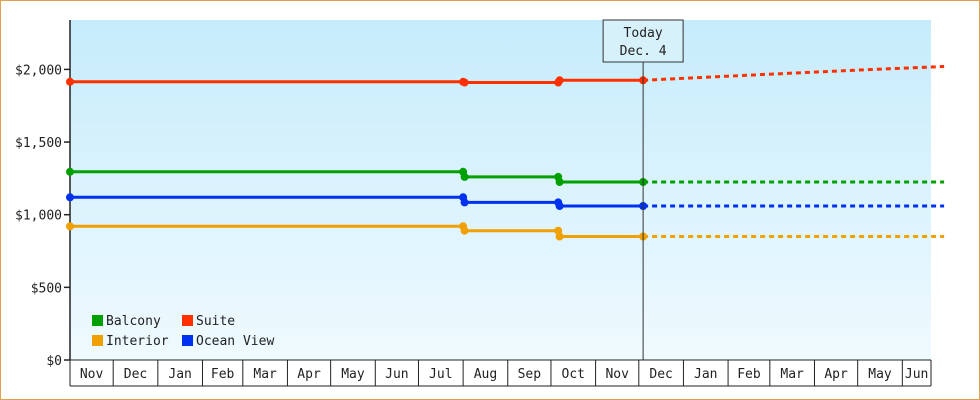 The height and width of the screenshot is (400, 980). I want to click on series-ocean-view, so click(505, 201).